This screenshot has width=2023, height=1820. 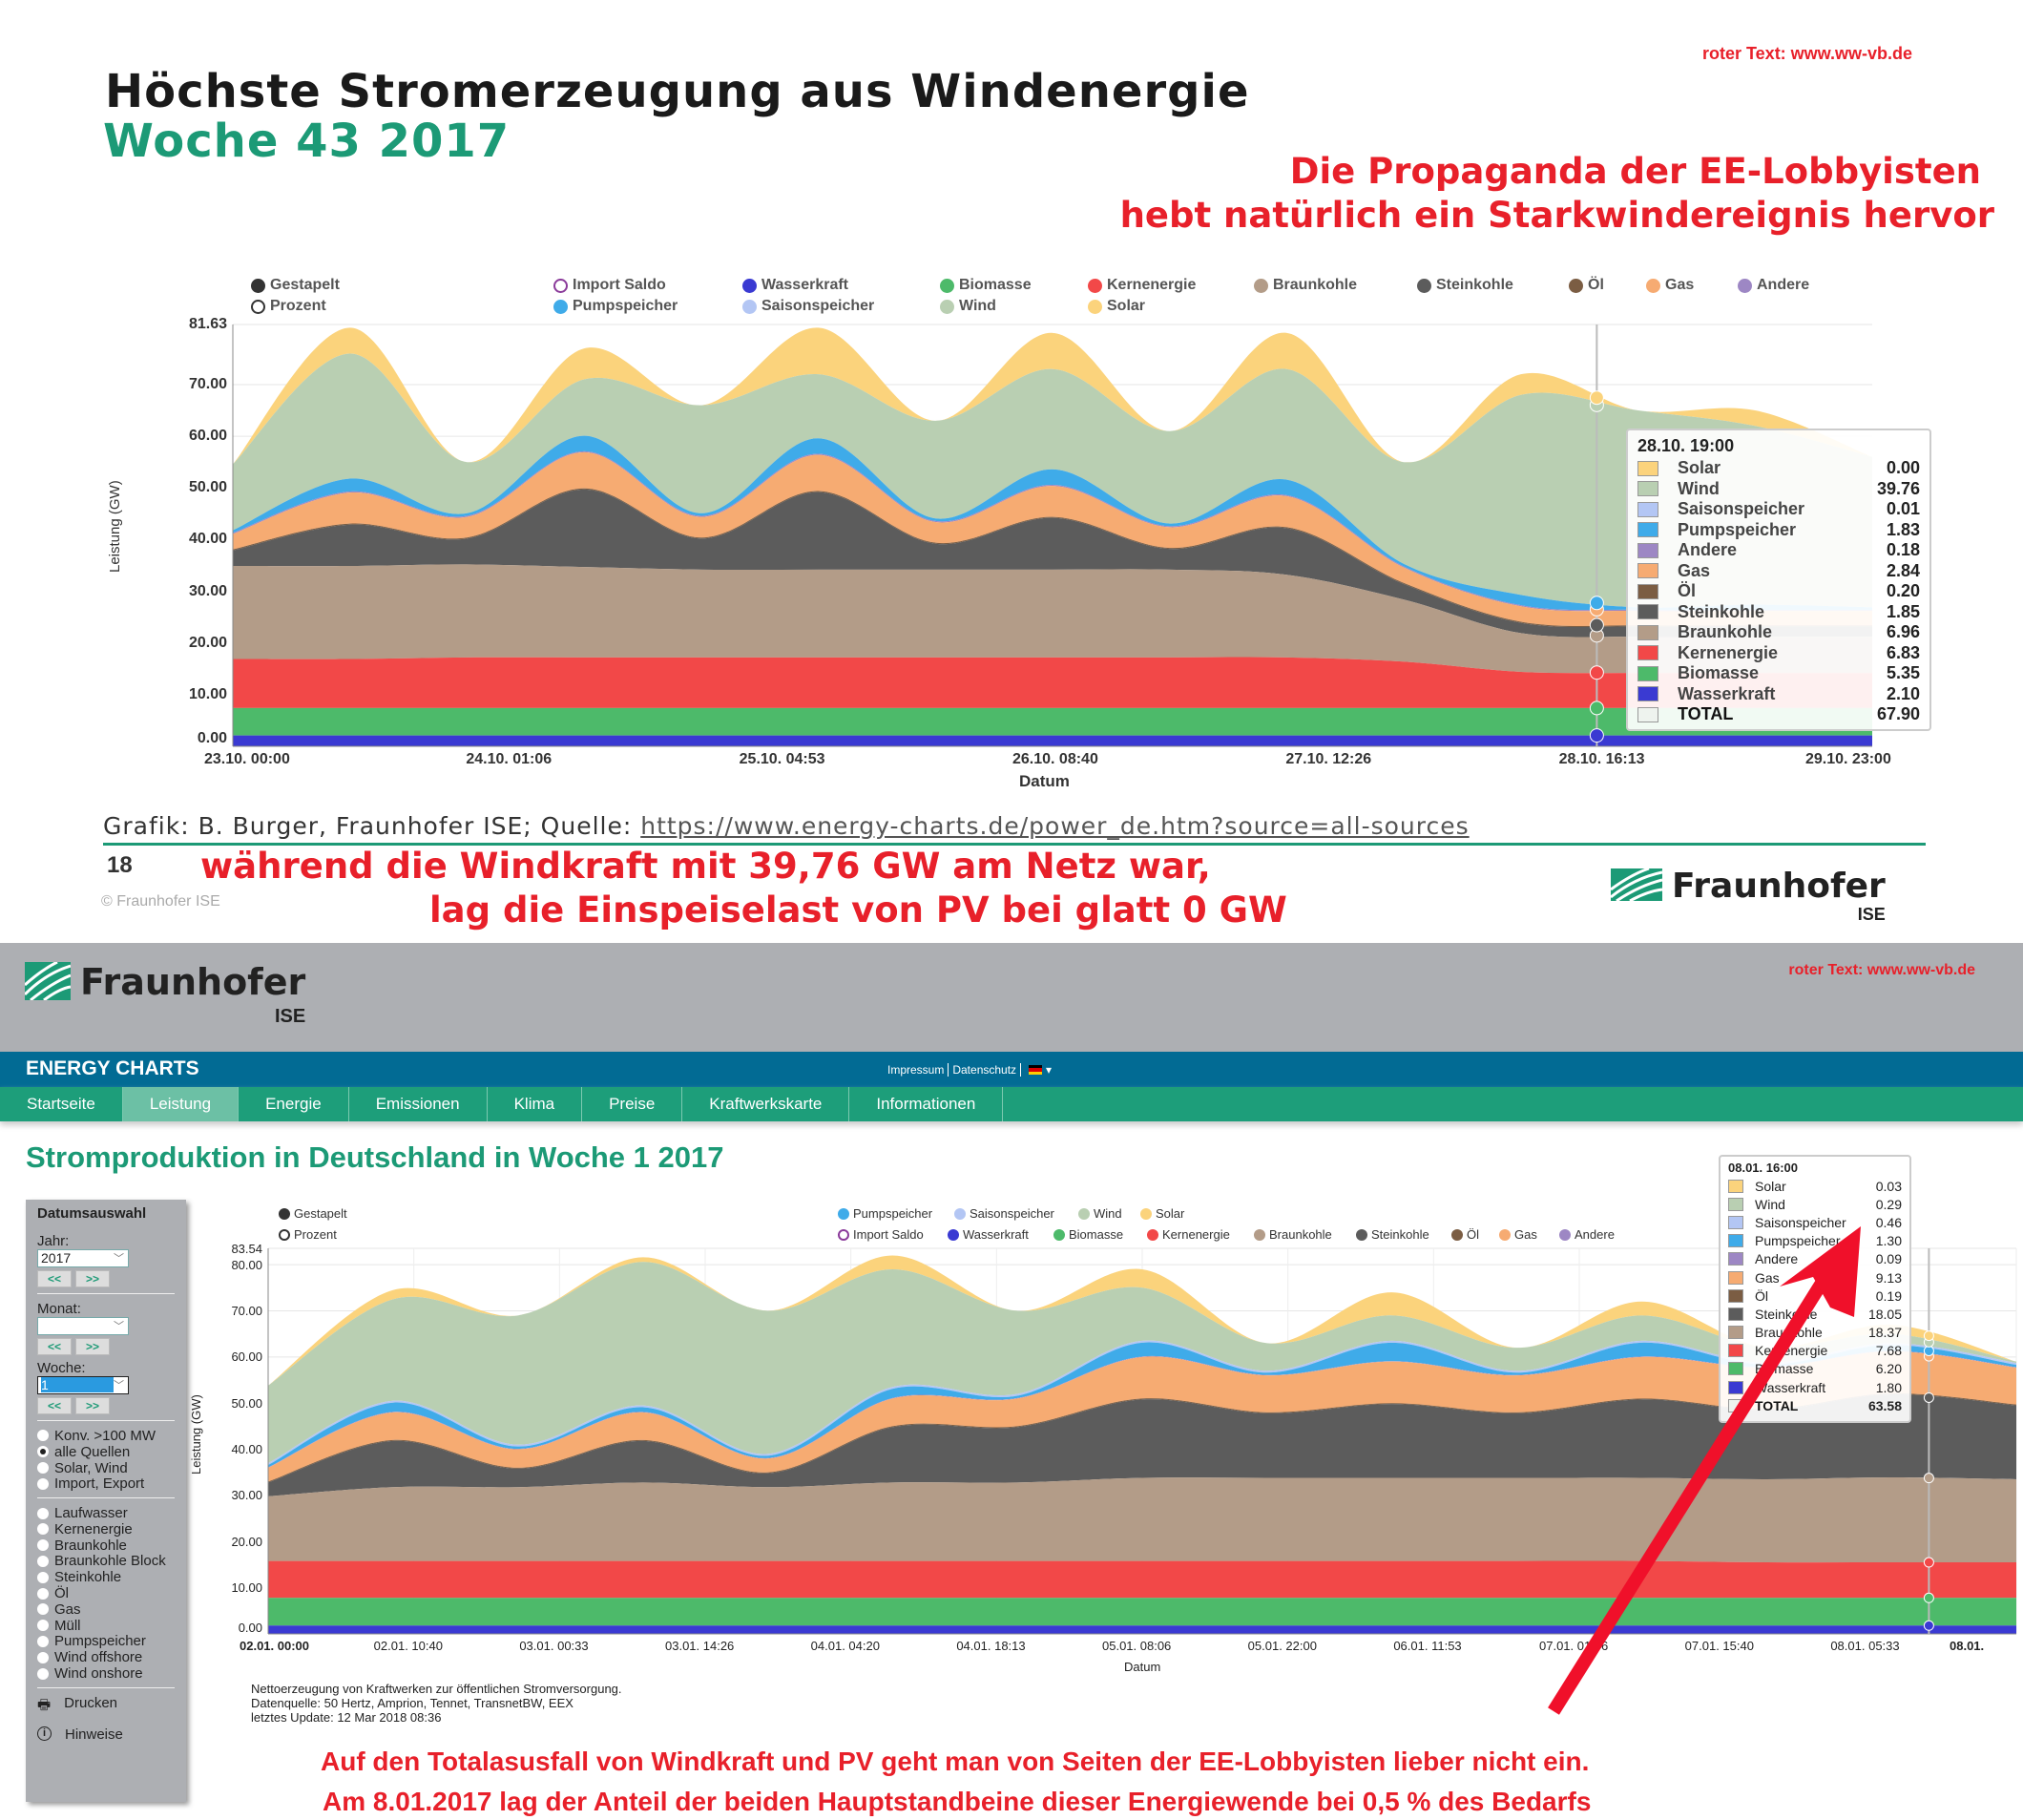 I want to click on month-prev-button: <<, so click(x=54, y=1346).